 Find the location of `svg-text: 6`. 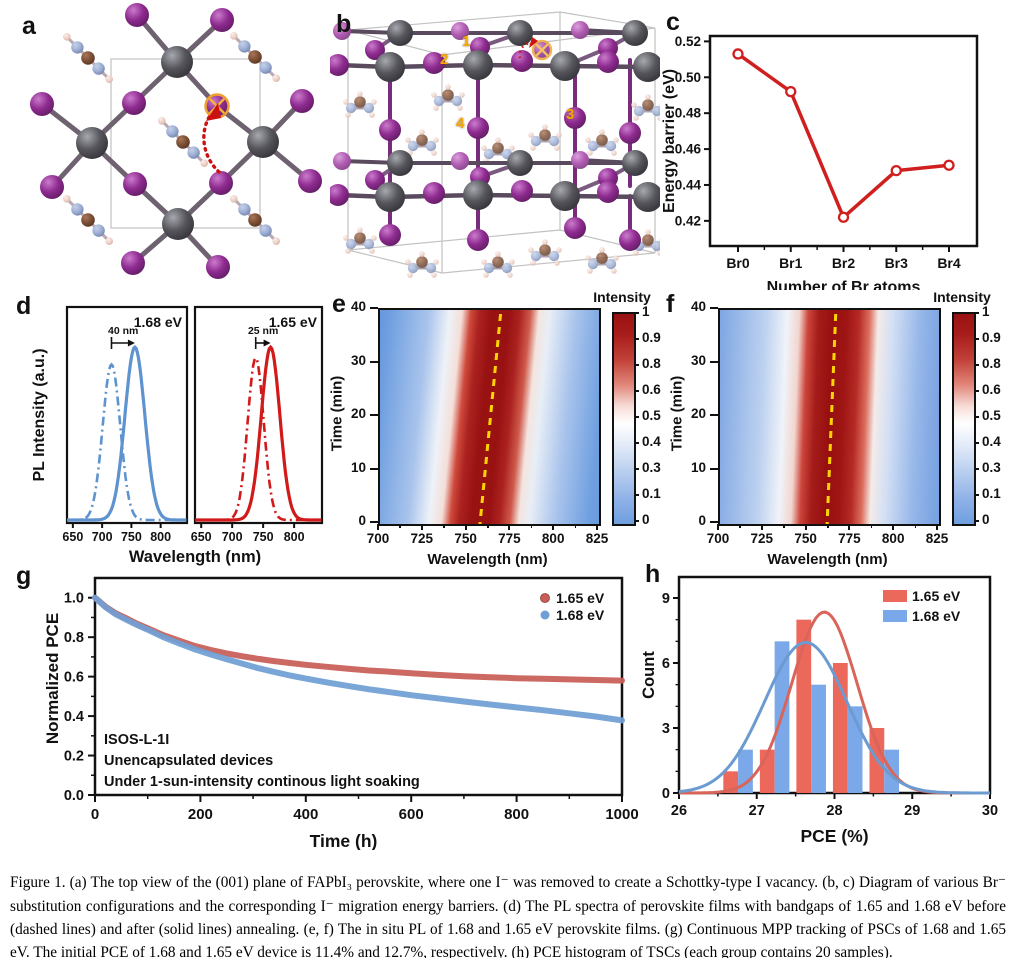

svg-text: 6 is located at coordinates (666, 664).